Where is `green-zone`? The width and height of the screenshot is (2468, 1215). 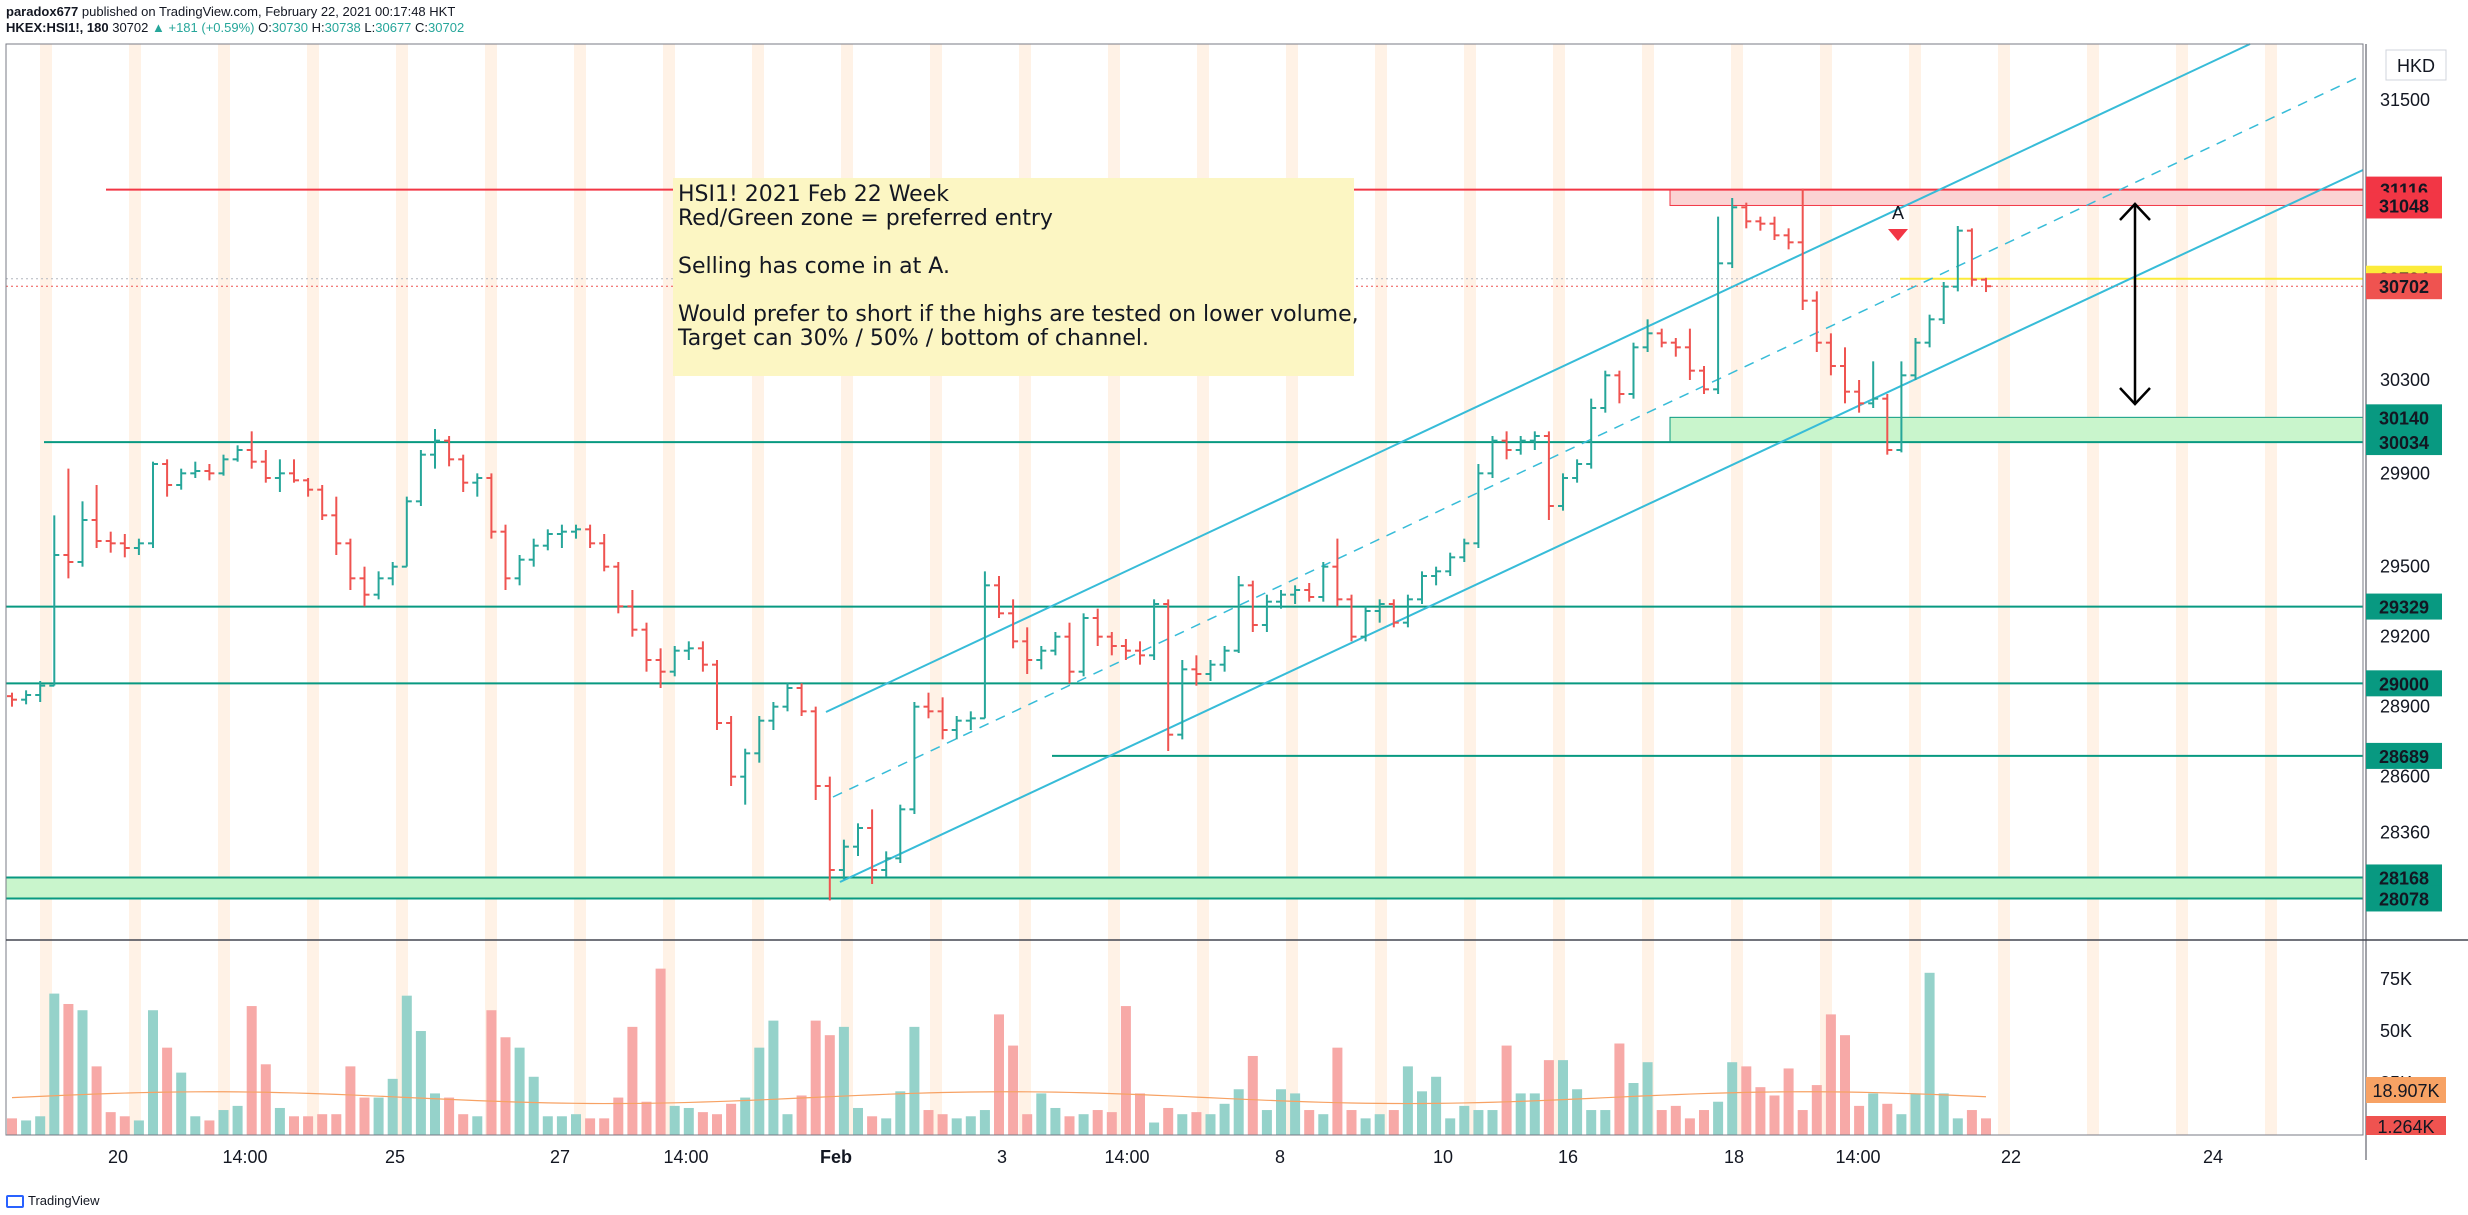
green-zone is located at coordinates (2016, 429).